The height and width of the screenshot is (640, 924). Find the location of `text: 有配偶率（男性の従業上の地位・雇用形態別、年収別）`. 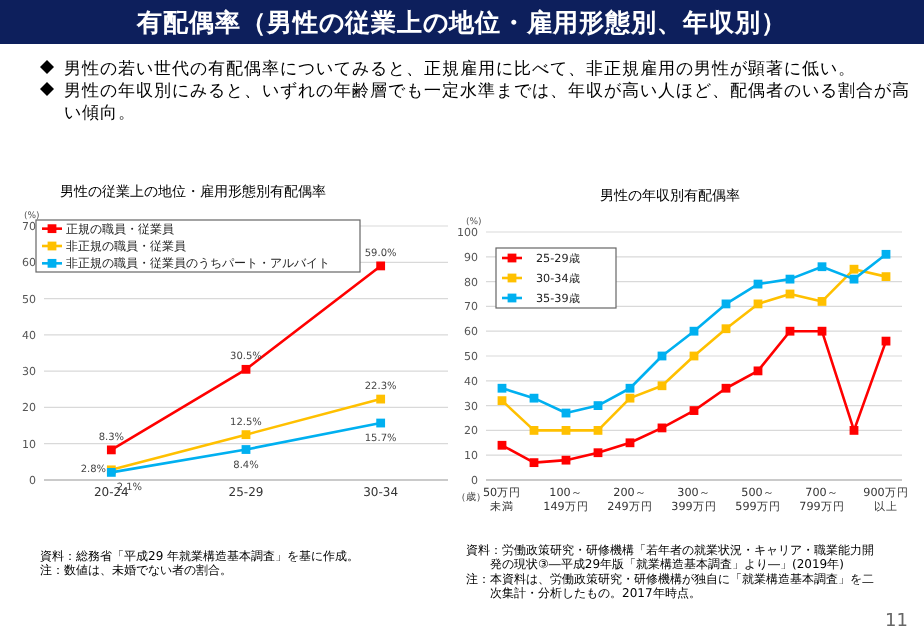

text: 有配偶率（男性の従業上の地位・雇用形態別、年収別） is located at coordinates (461, 22).